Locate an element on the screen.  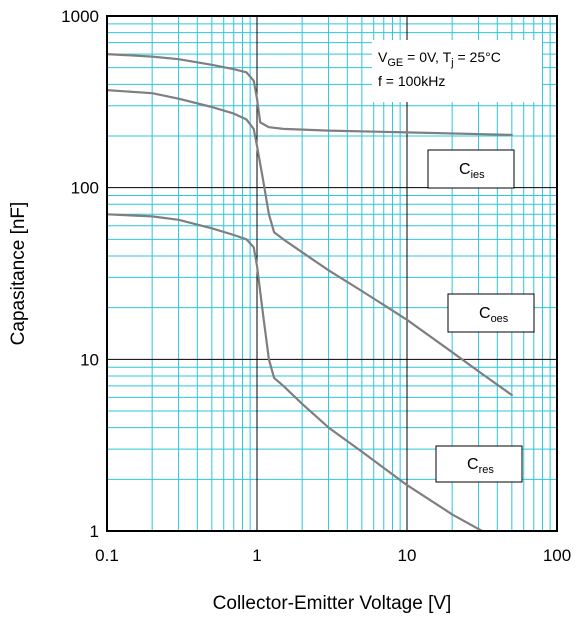
series-line-ies is located at coordinates (310, 94).